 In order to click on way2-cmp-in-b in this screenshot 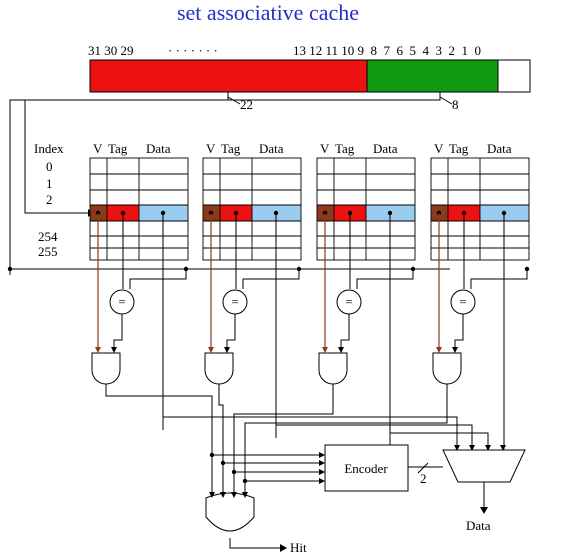, I will do `click(271, 279)`.